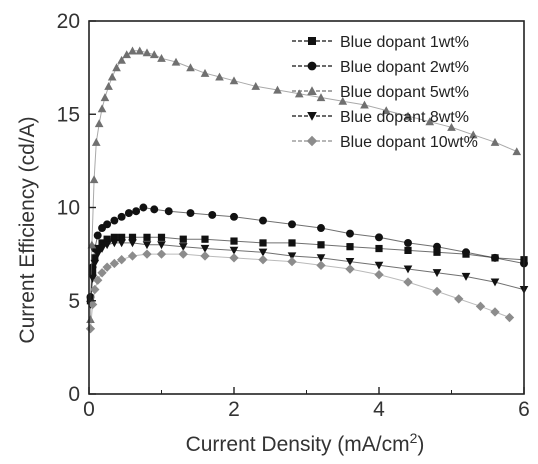 This screenshot has height=464, width=538. What do you see at coordinates (312, 90) in the screenshot?
I see `legend-3-marker` at bounding box center [312, 90].